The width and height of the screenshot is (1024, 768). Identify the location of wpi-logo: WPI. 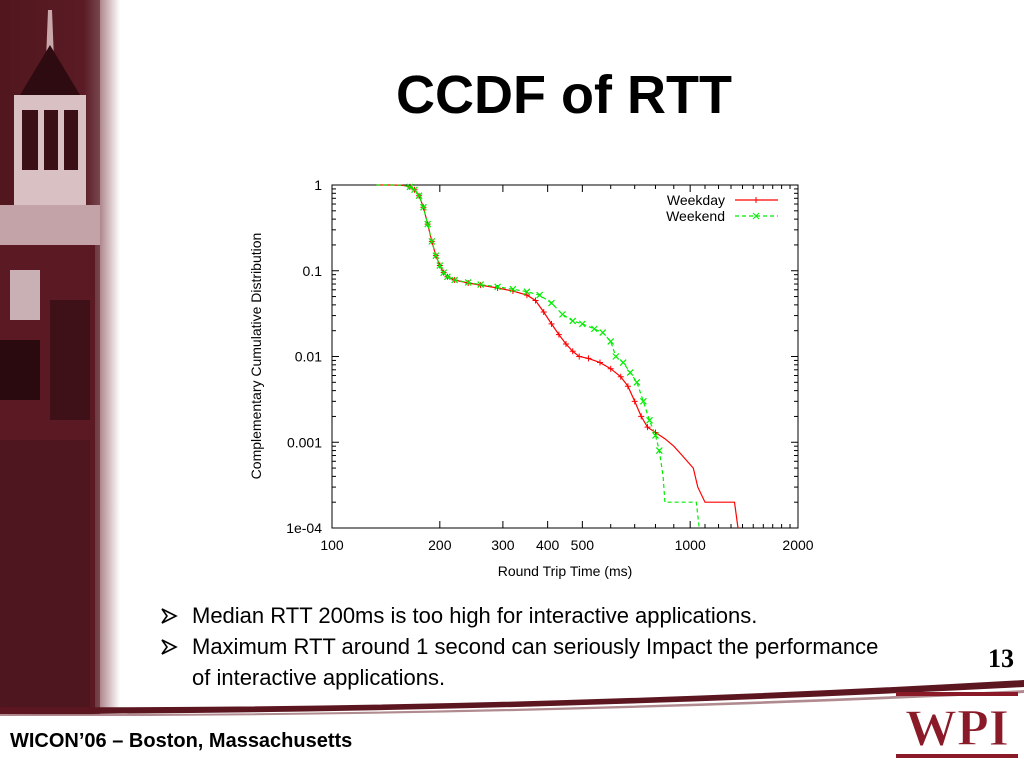
(957, 725).